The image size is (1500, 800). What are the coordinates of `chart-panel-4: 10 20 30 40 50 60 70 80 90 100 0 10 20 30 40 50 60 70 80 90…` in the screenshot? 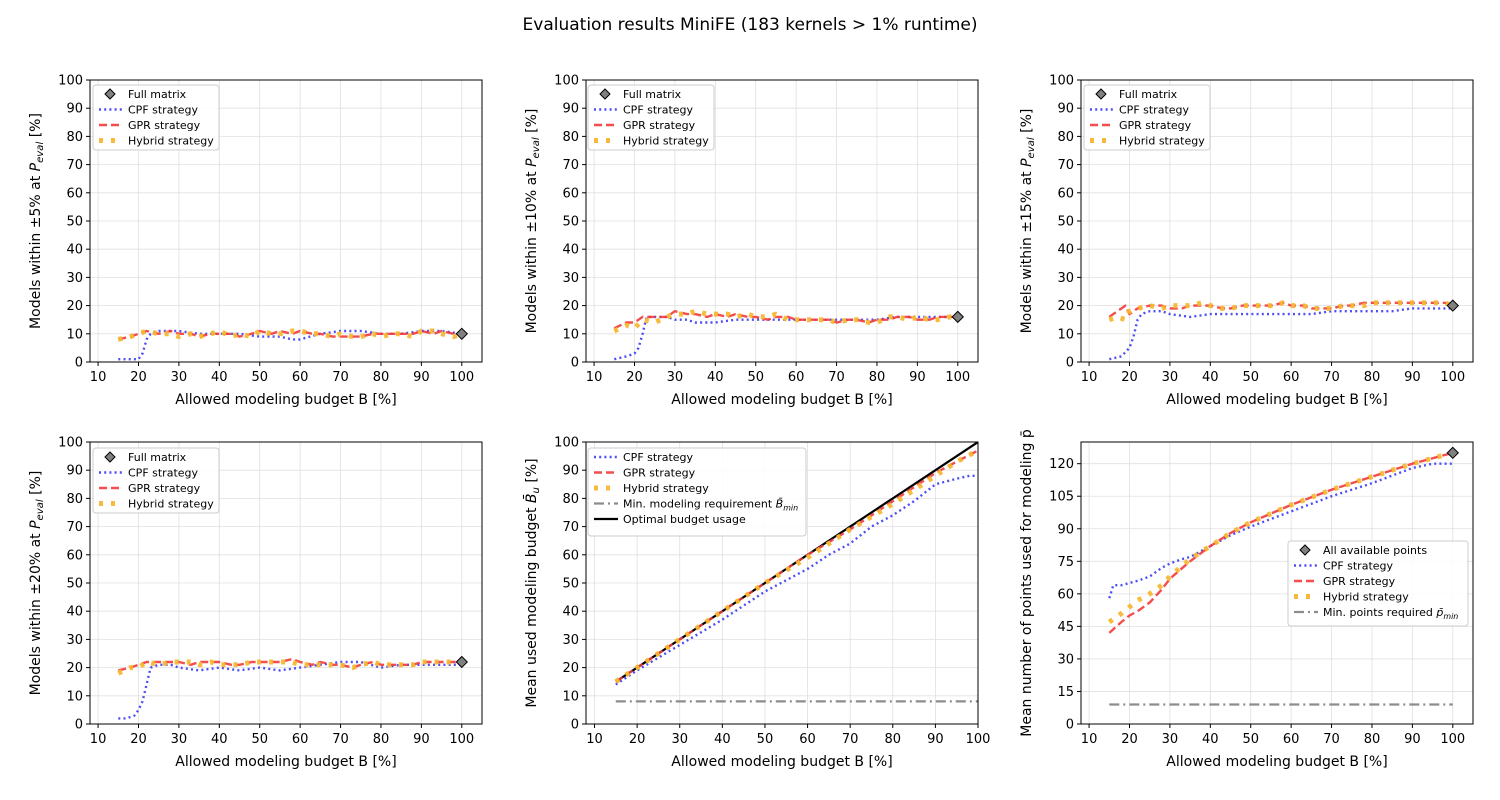 It's located at (255, 603).